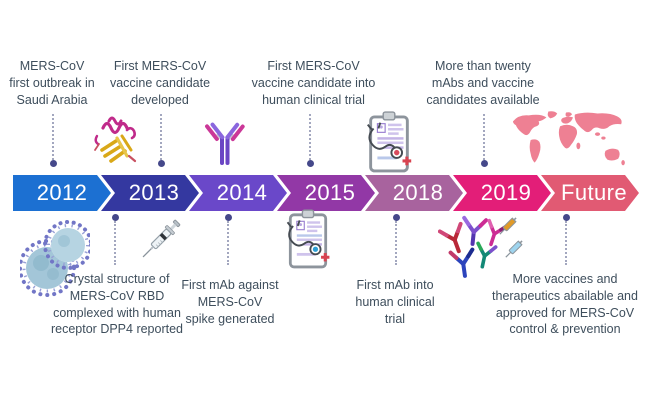 The width and height of the screenshot is (650, 400). I want to click on connector-bottom-2013, so click(115, 239).